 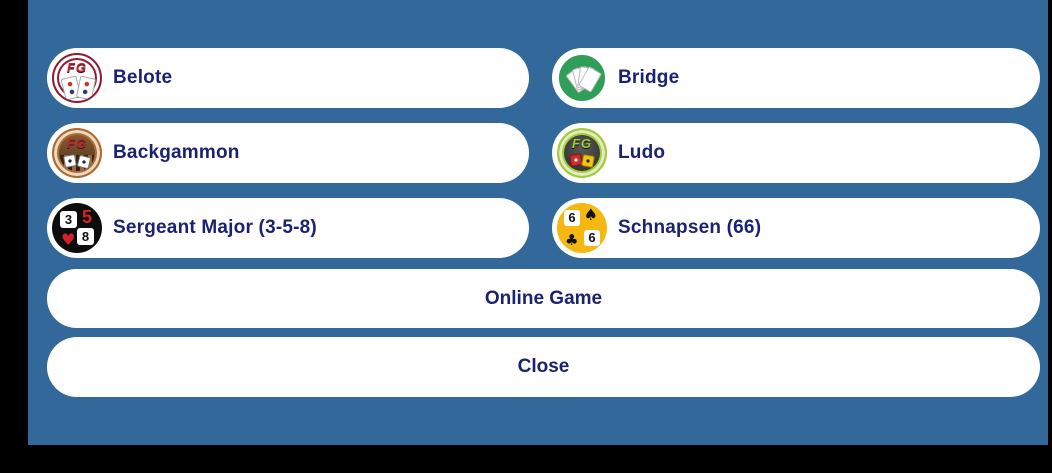 I want to click on game-button-backgammon: FG Backgammon, so click(x=288, y=153).